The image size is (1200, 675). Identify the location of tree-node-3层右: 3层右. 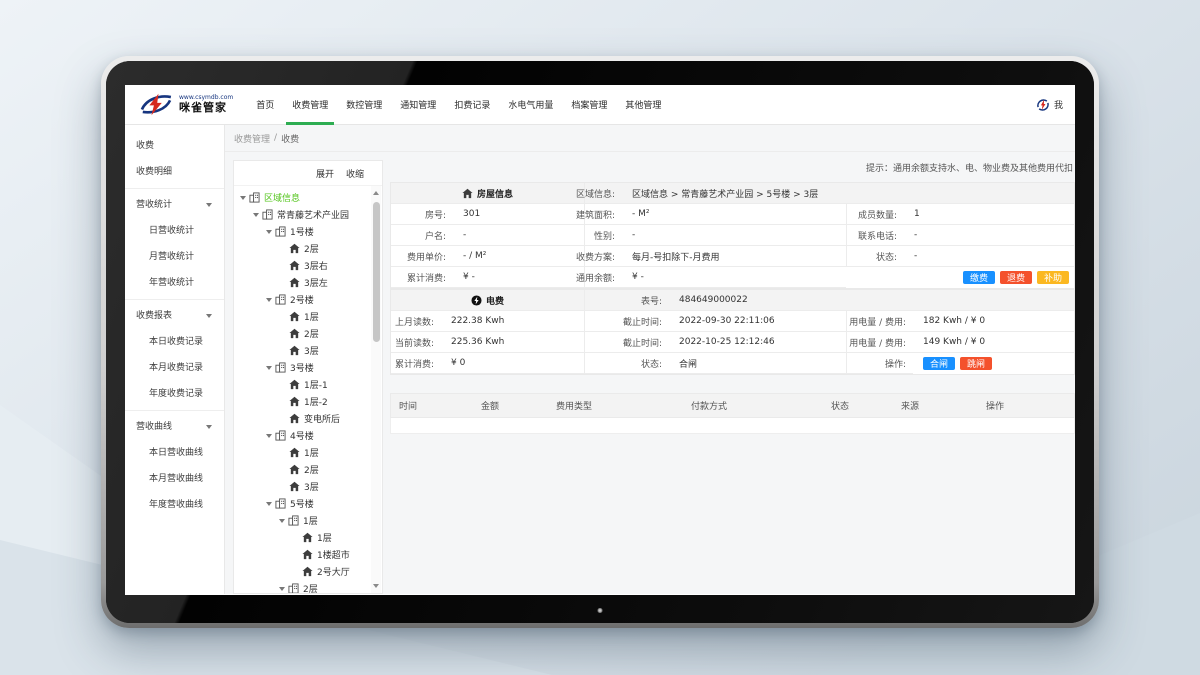
(308, 265).